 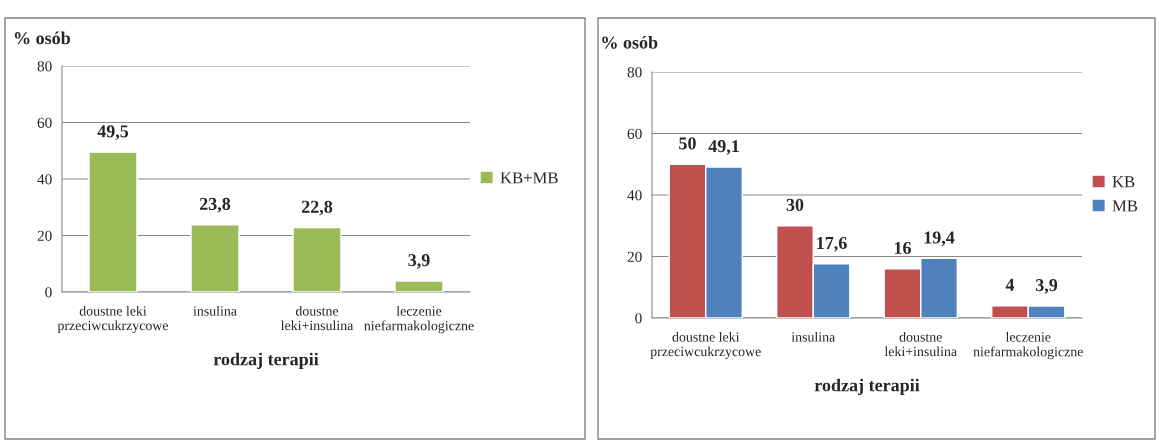 I want to click on data-label: 49,5, so click(x=113, y=132).